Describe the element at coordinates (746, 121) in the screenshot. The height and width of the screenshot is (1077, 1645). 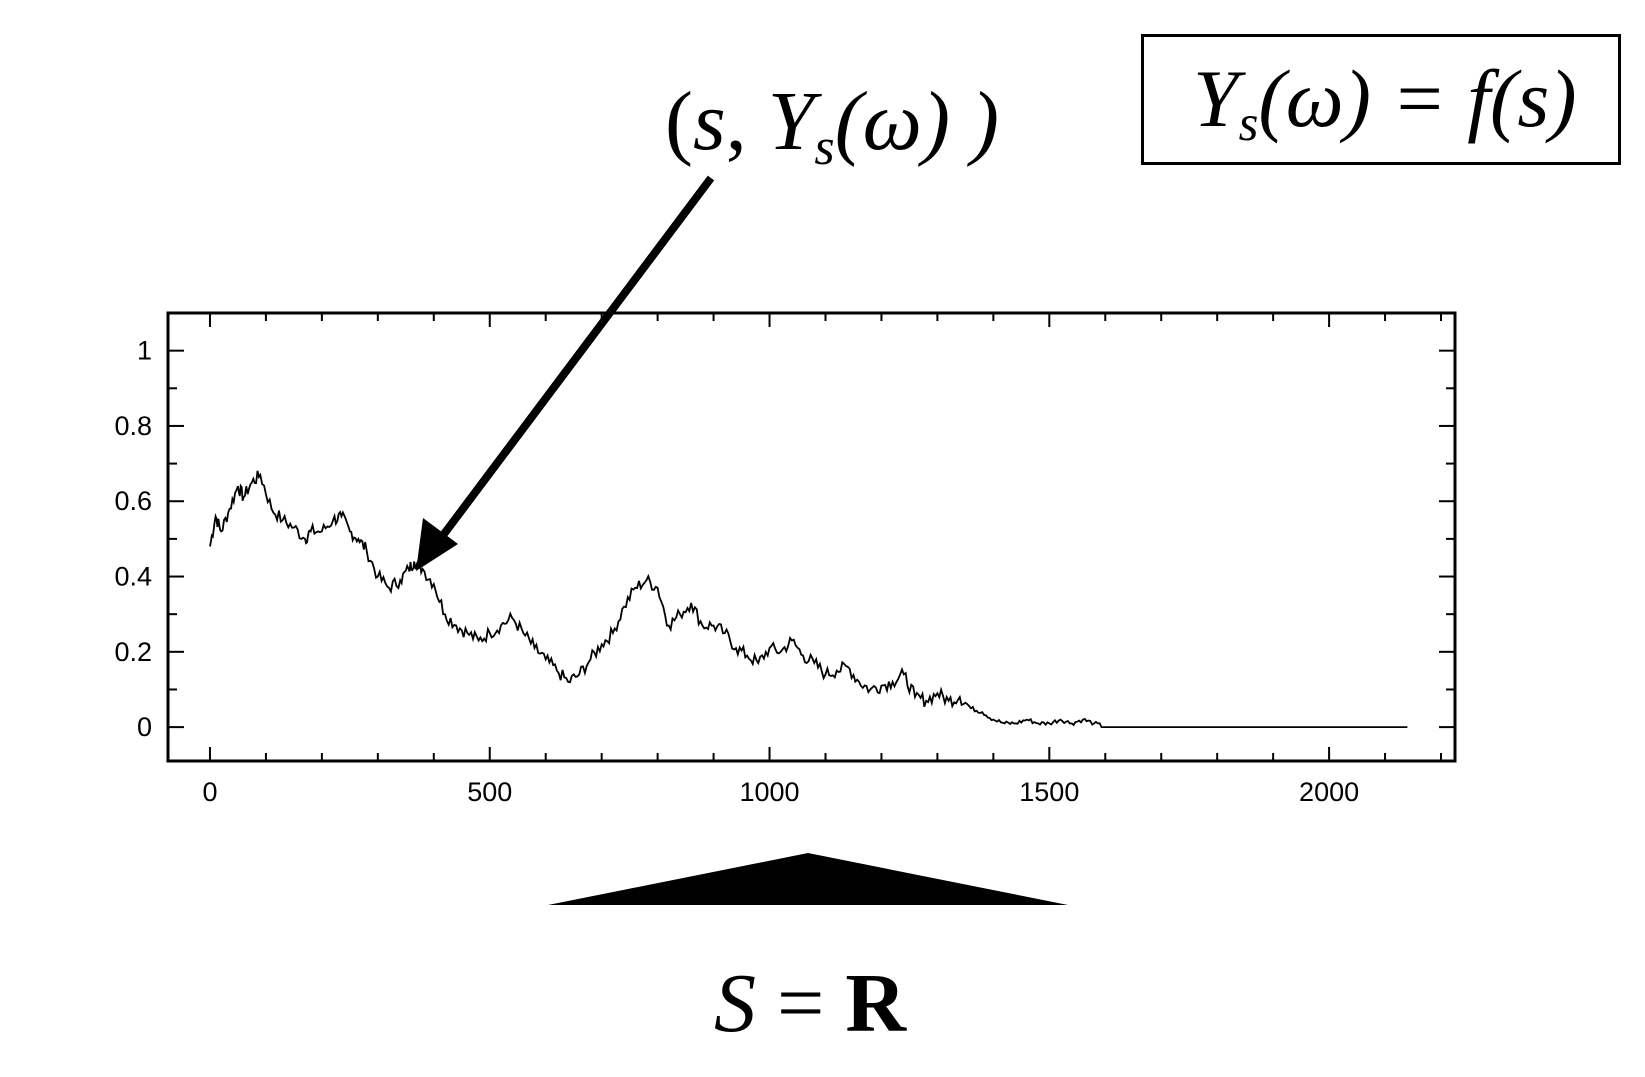
I see `point-label-comma: ,` at that location.